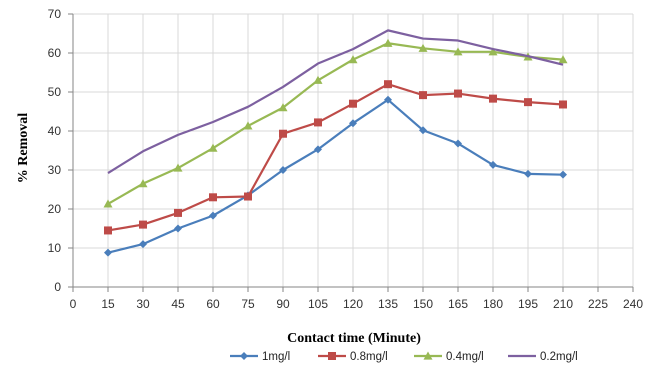  Describe the element at coordinates (598, 304) in the screenshot. I see `x-tick-label: 225` at that location.